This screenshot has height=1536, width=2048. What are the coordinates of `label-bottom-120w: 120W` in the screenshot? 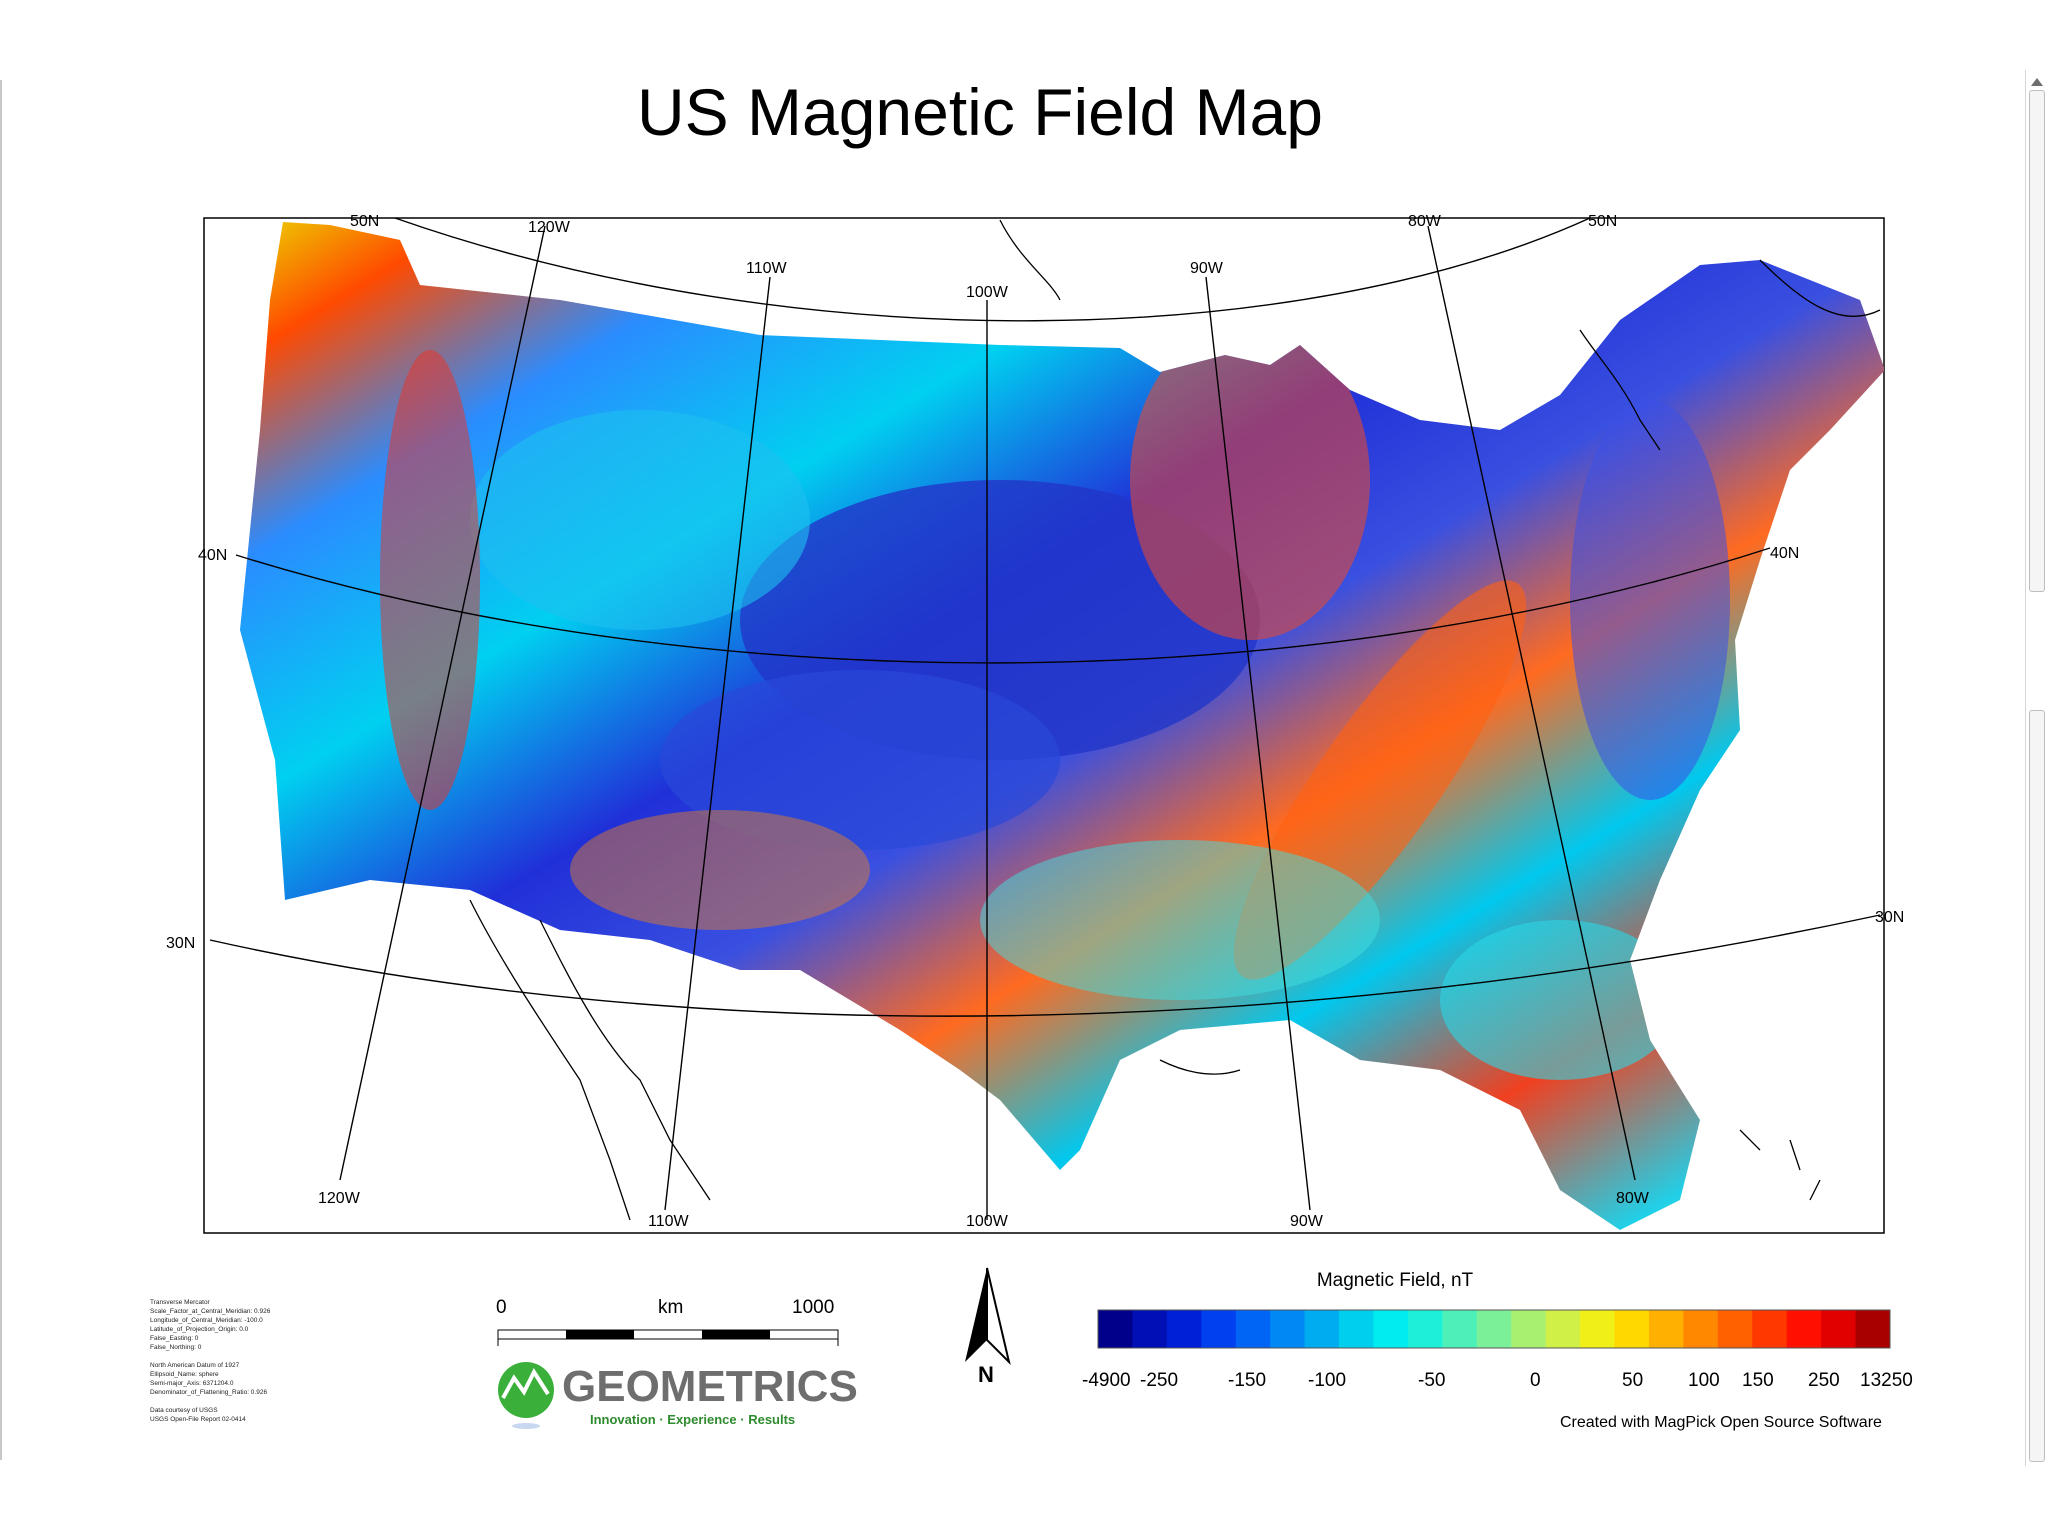 It's located at (339, 1198).